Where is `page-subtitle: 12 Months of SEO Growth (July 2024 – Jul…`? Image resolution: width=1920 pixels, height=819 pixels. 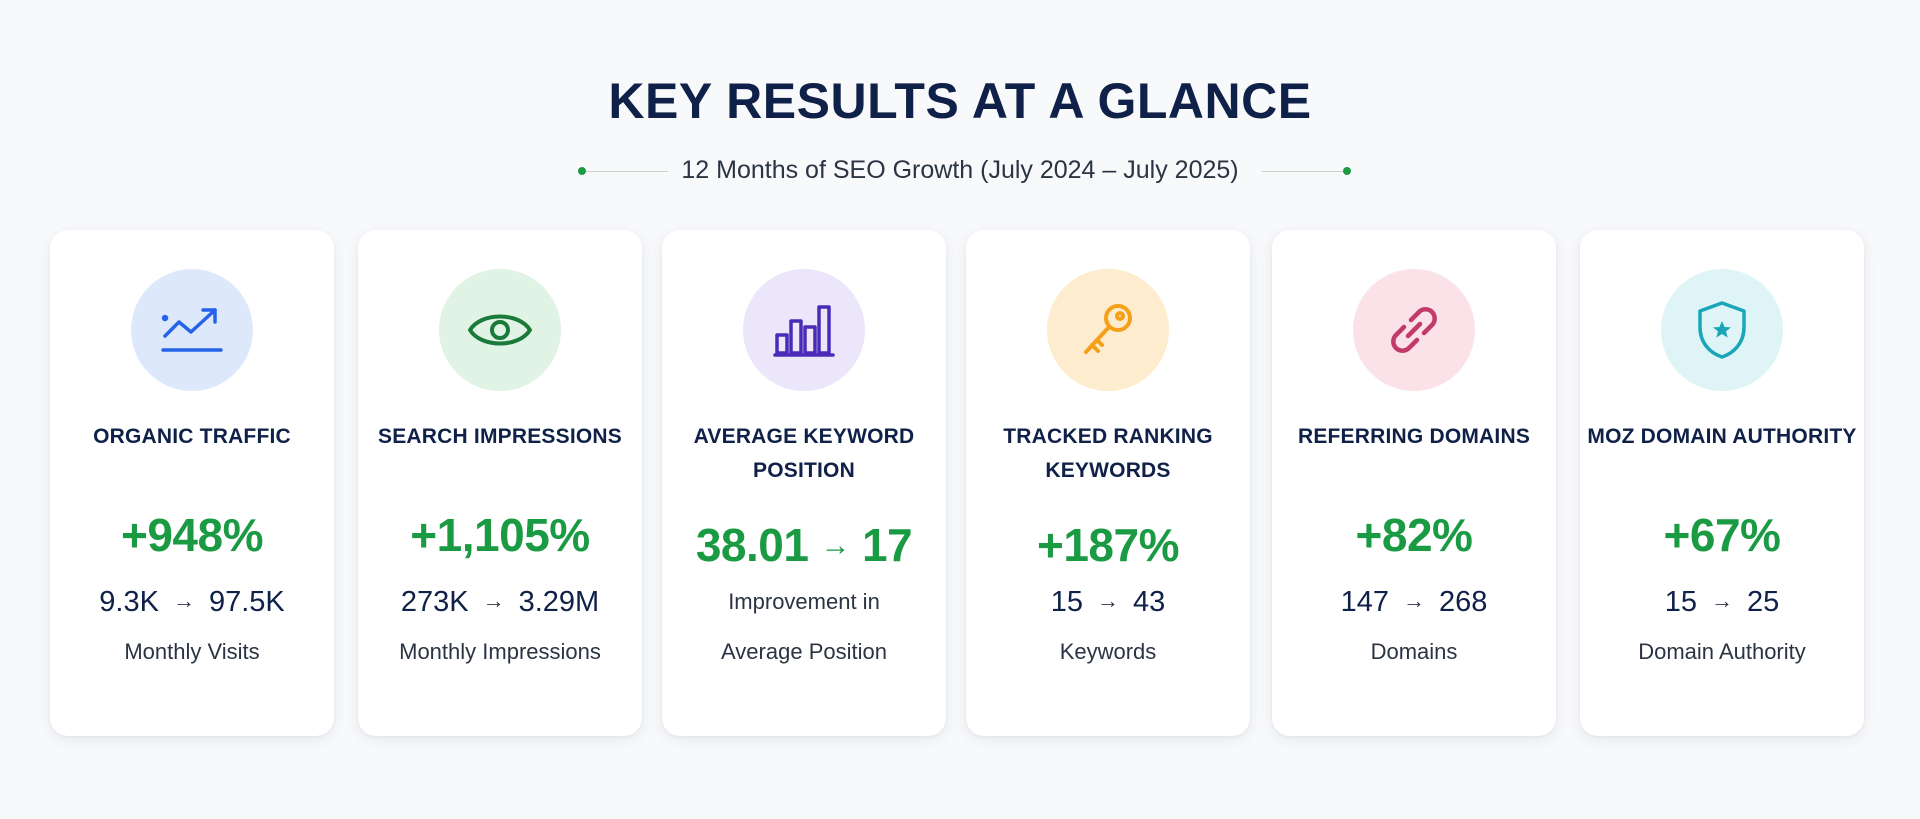 page-subtitle: 12 Months of SEO Growth (July 2024 – Jul… is located at coordinates (960, 170).